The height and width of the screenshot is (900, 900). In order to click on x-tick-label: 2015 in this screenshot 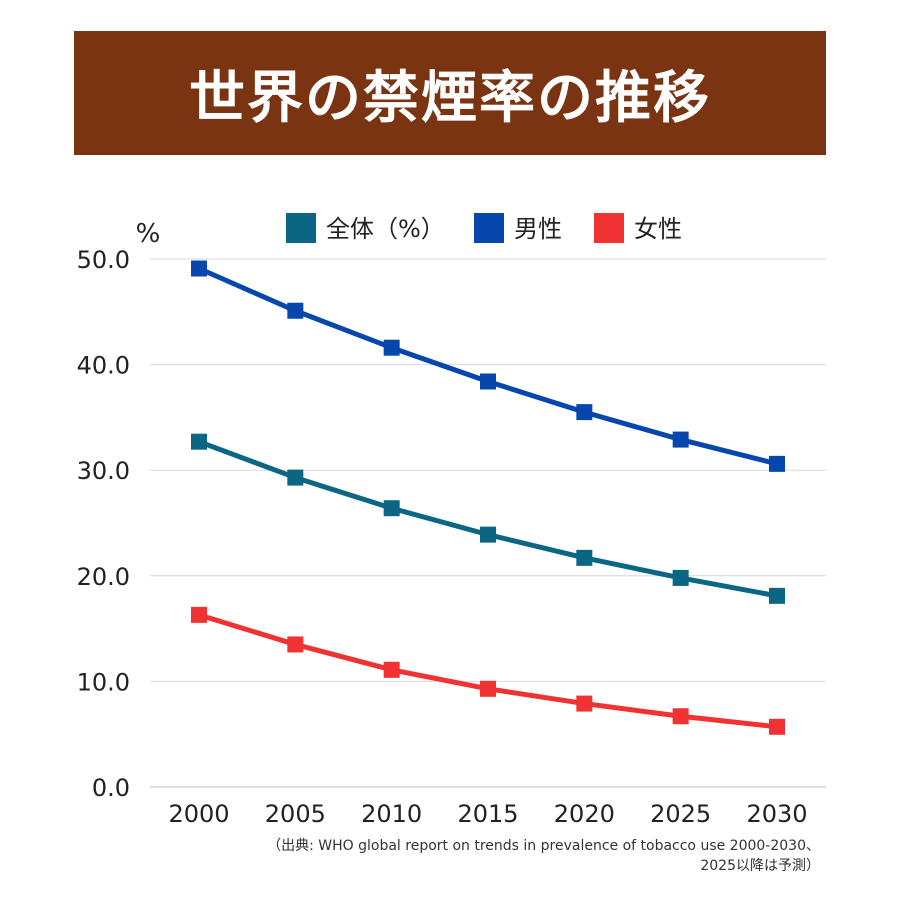, I will do `click(487, 814)`.